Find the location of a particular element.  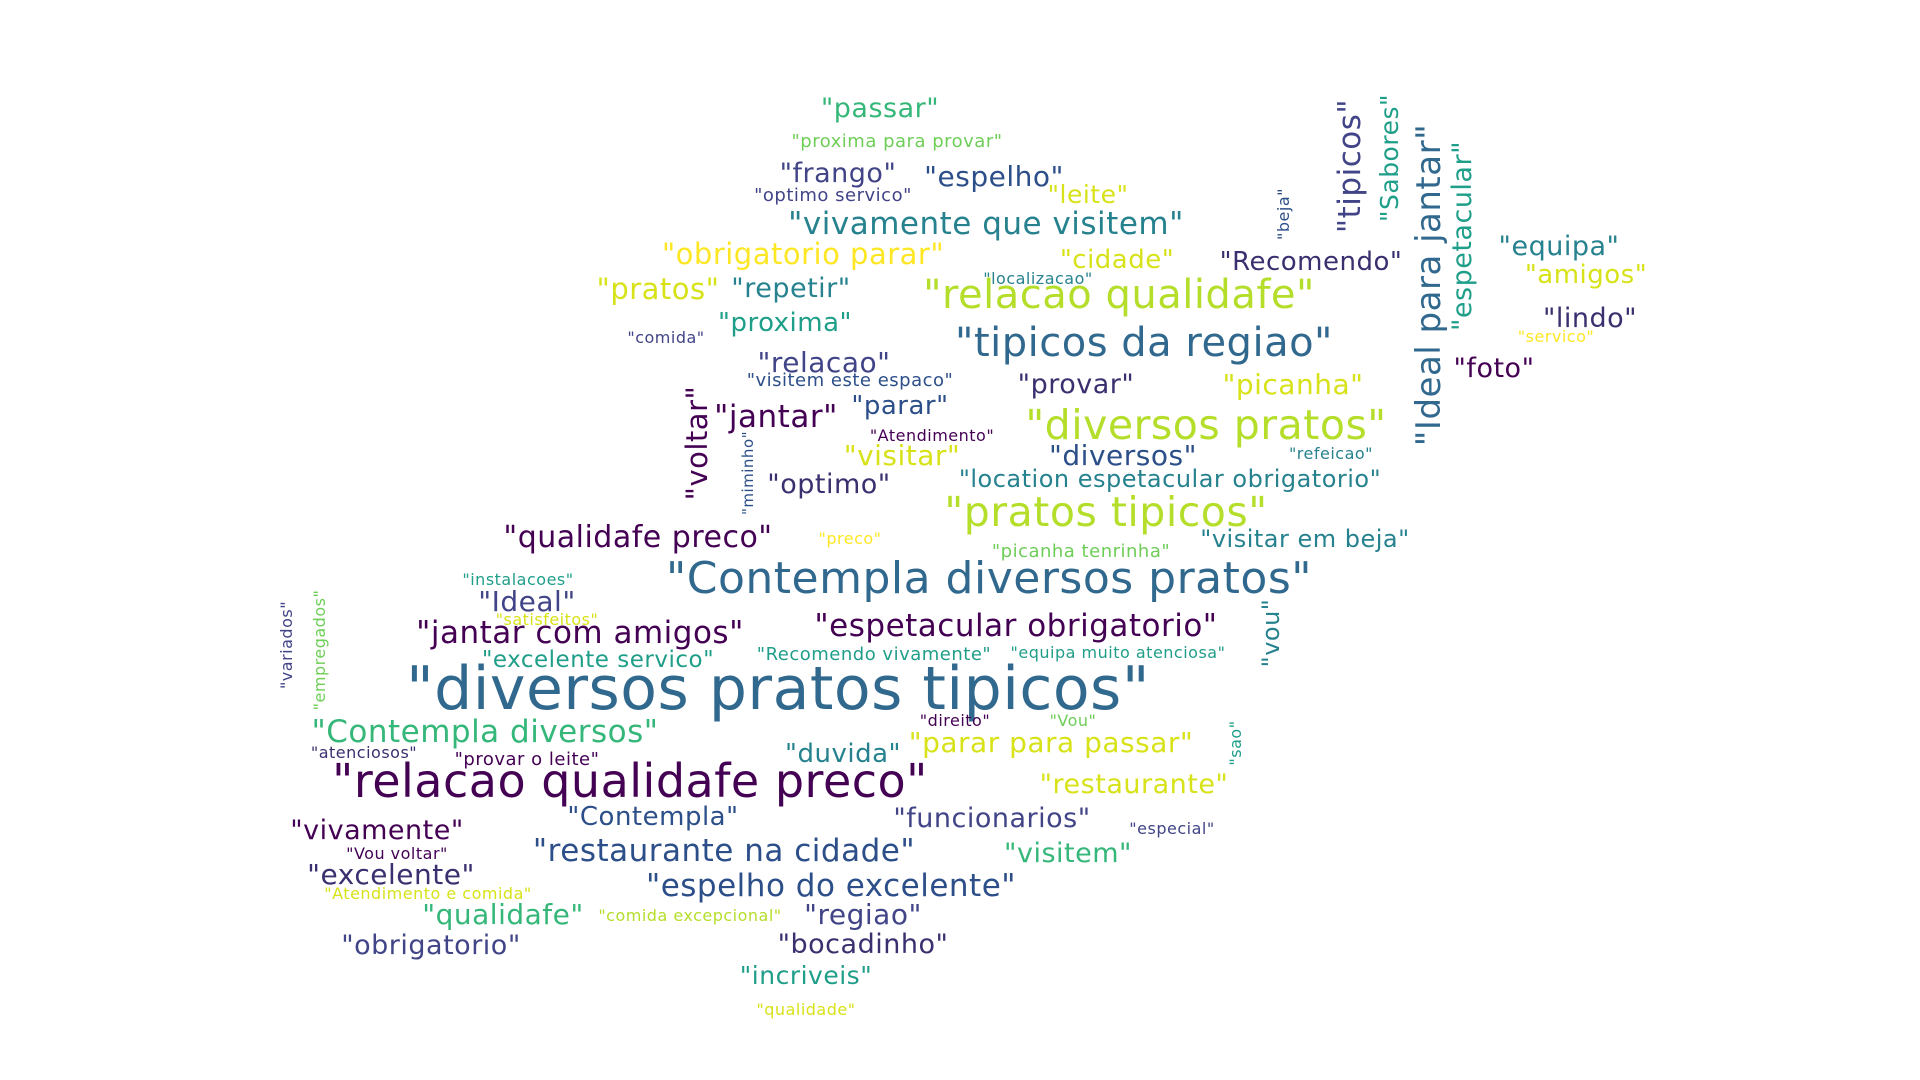

word-excelente: "excelente" is located at coordinates (391, 874).